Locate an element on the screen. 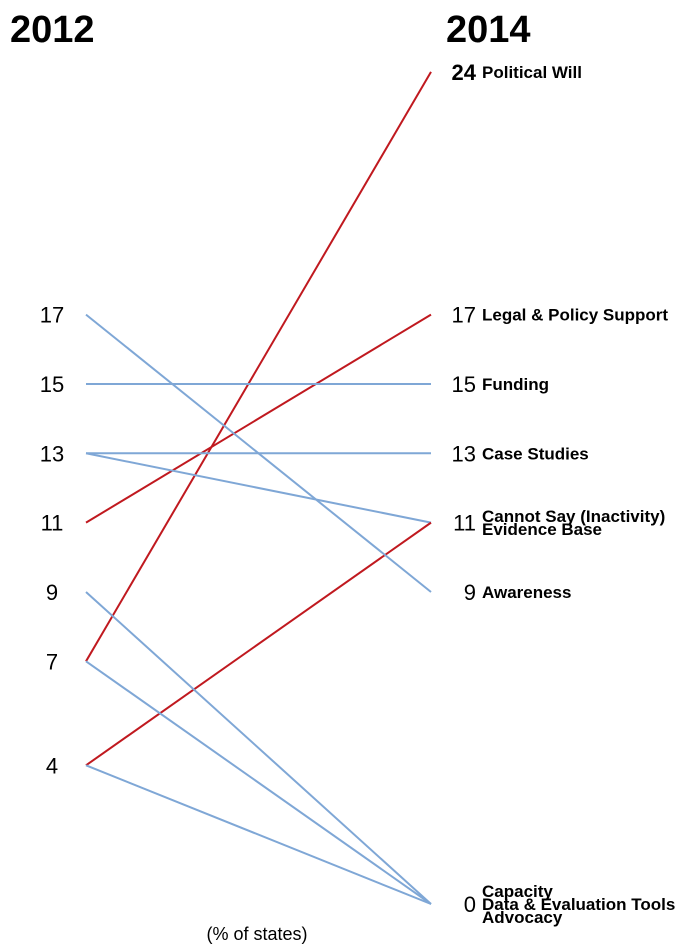 The image size is (688, 945). category-label-funding: Funding is located at coordinates (515, 384).